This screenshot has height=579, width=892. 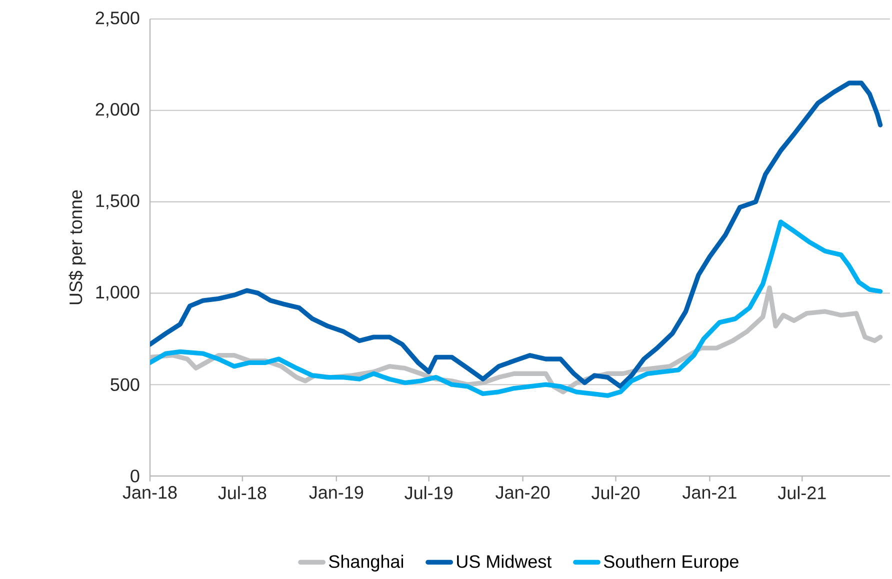 What do you see at coordinates (77, 247) in the screenshot?
I see `y-axis-title: US$ per tonne` at bounding box center [77, 247].